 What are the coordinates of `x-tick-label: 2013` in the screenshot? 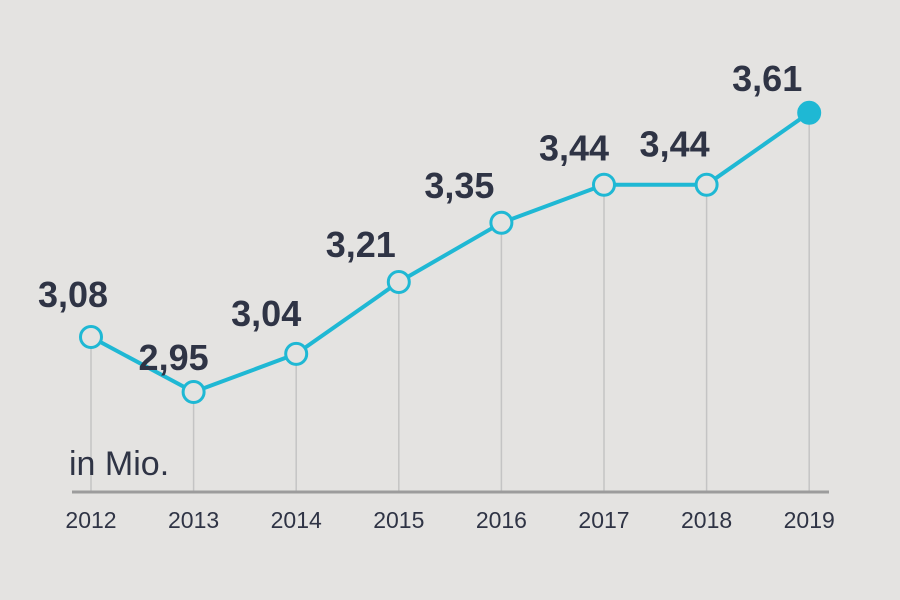 It's located at (193, 520).